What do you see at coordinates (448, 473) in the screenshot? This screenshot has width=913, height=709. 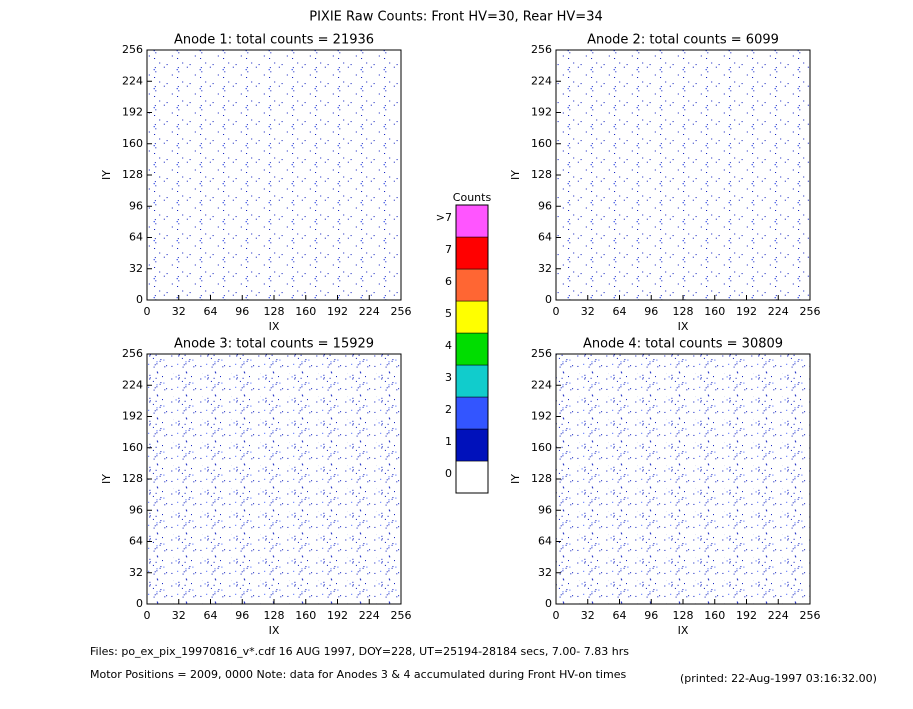 I see `colorbar-label: 0` at bounding box center [448, 473].